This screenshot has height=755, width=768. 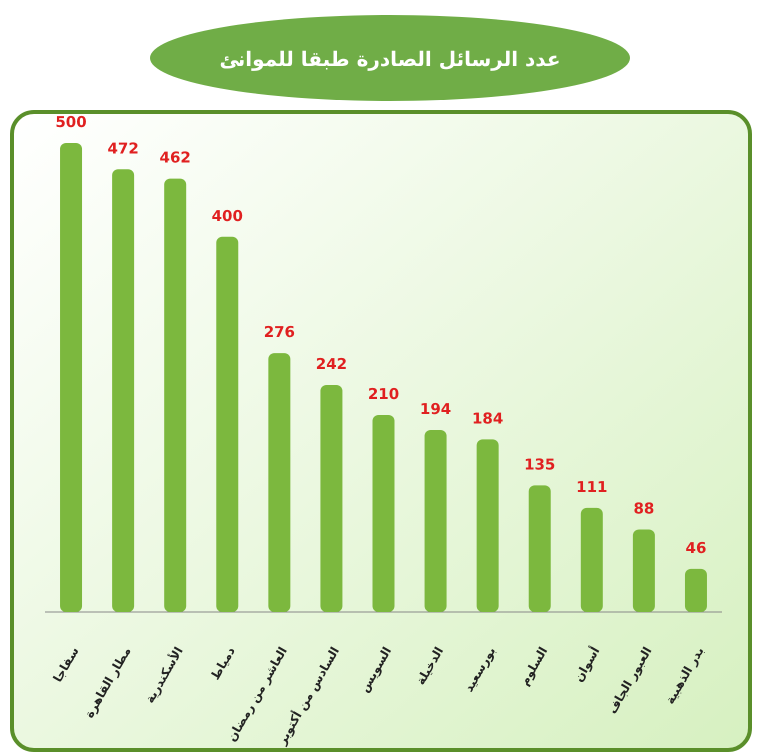 What do you see at coordinates (384, 394) in the screenshot?
I see `data-label: 210` at bounding box center [384, 394].